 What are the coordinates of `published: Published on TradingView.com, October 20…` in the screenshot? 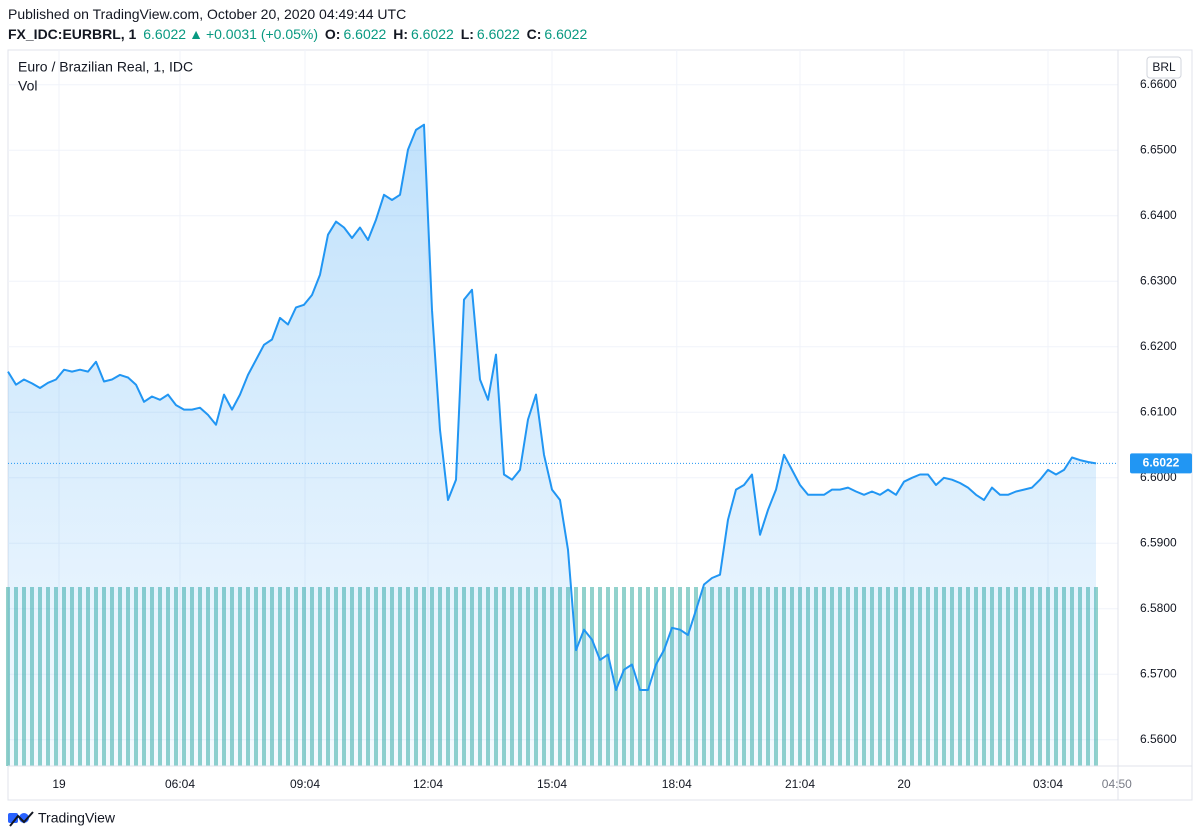 It's located at (207, 14).